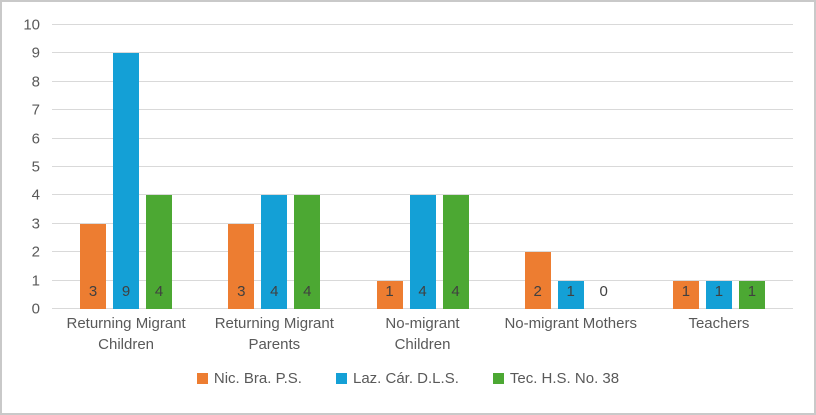  Describe the element at coordinates (35, 110) in the screenshot. I see `y-tick-label: 7` at that location.